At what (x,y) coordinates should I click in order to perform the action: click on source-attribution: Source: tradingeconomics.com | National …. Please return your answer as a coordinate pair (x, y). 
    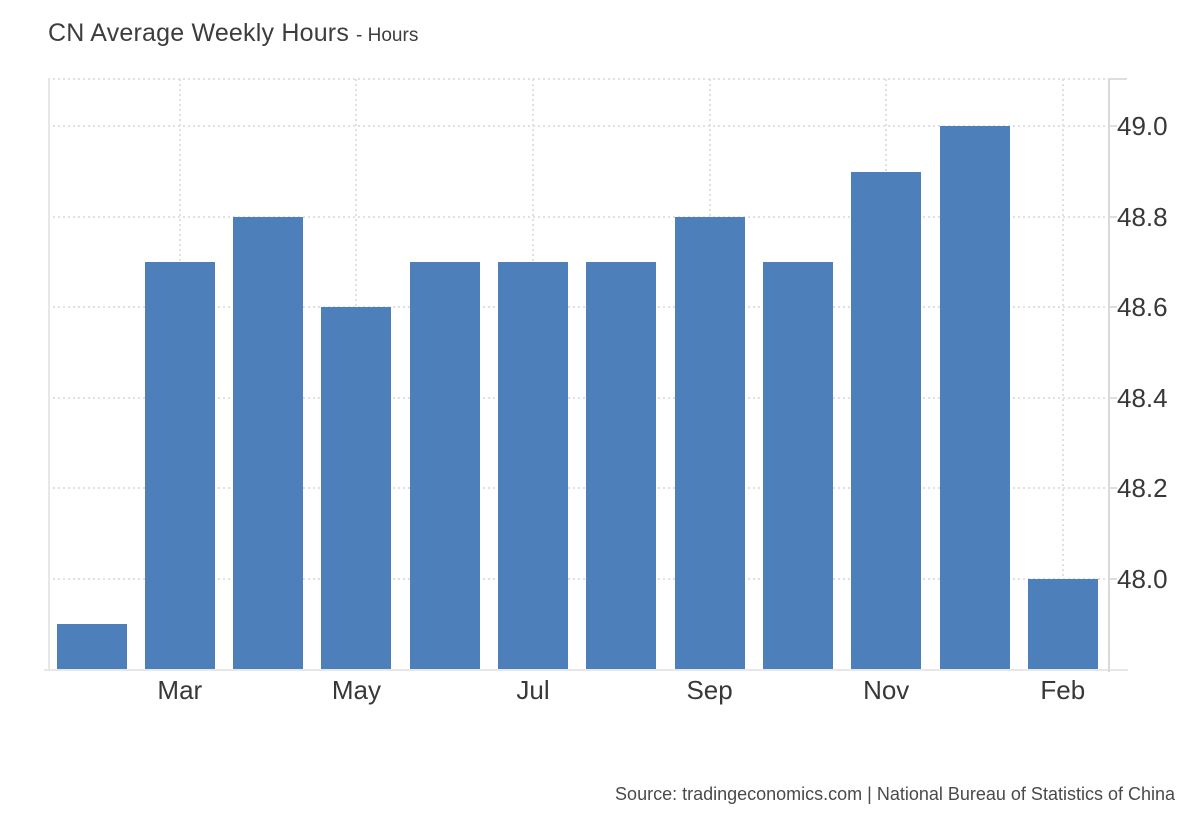
    Looking at the image, I should click on (895, 794).